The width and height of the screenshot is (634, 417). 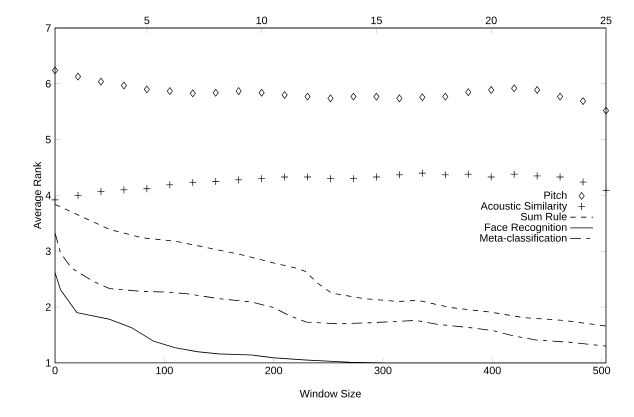 What do you see at coordinates (606, 20) in the screenshot?
I see `x2-tick-label: 25` at bounding box center [606, 20].